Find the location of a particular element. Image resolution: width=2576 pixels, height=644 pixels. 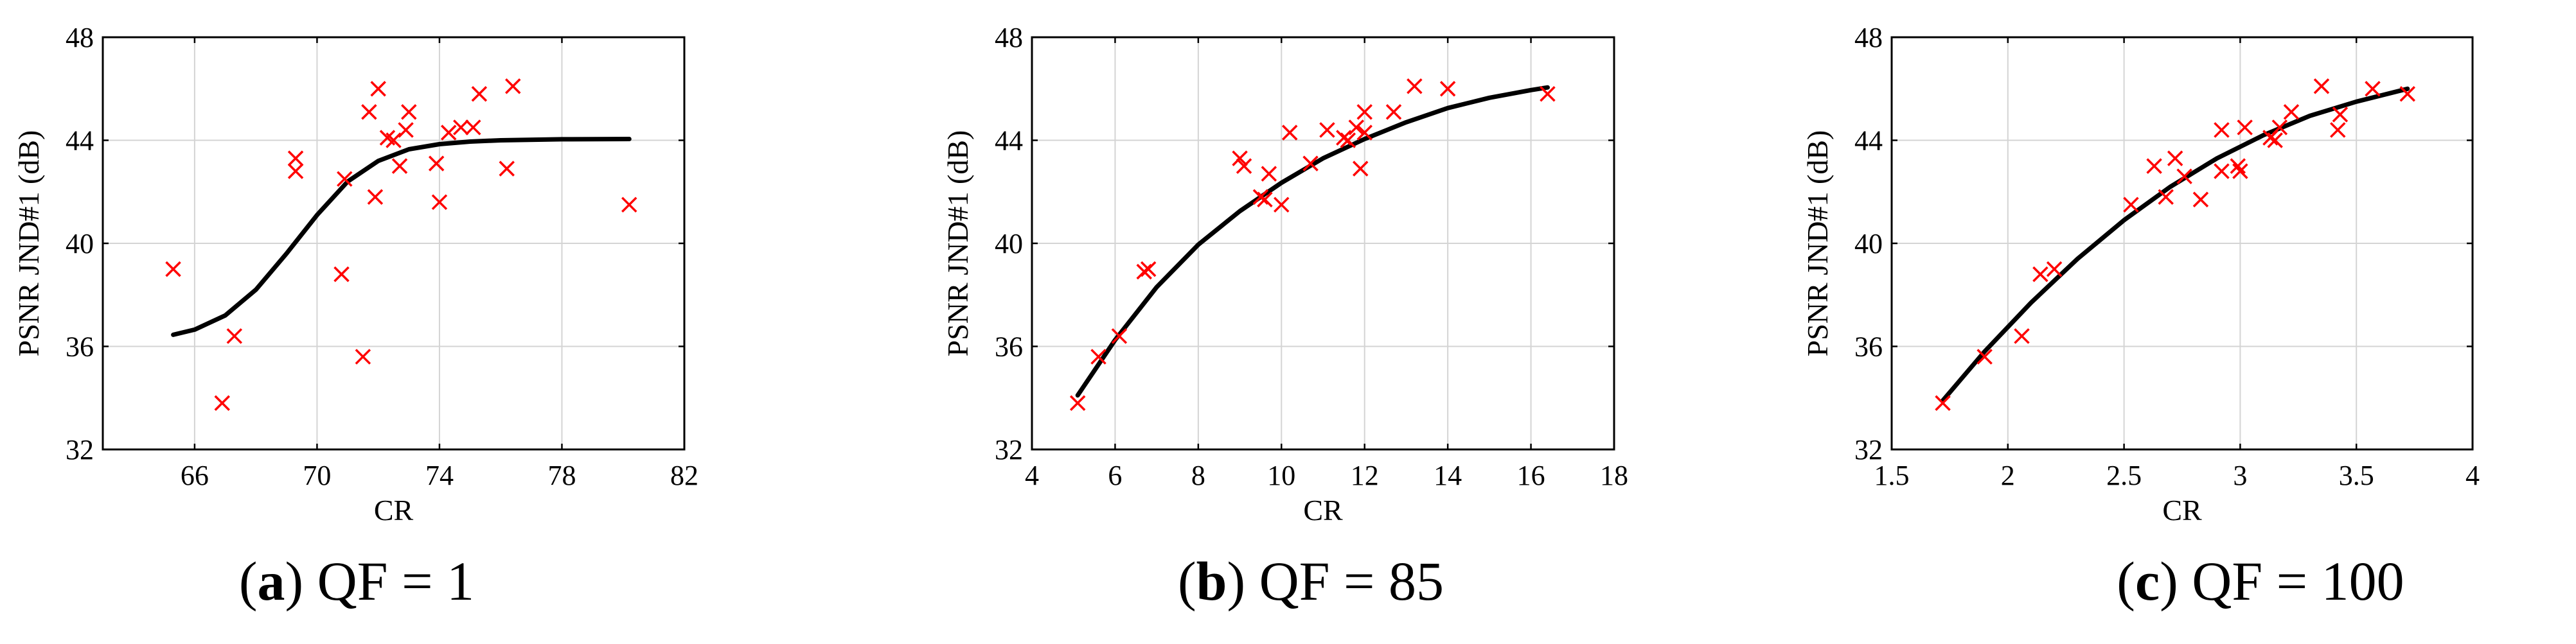

fit-curve-b is located at coordinates (1313, 241).